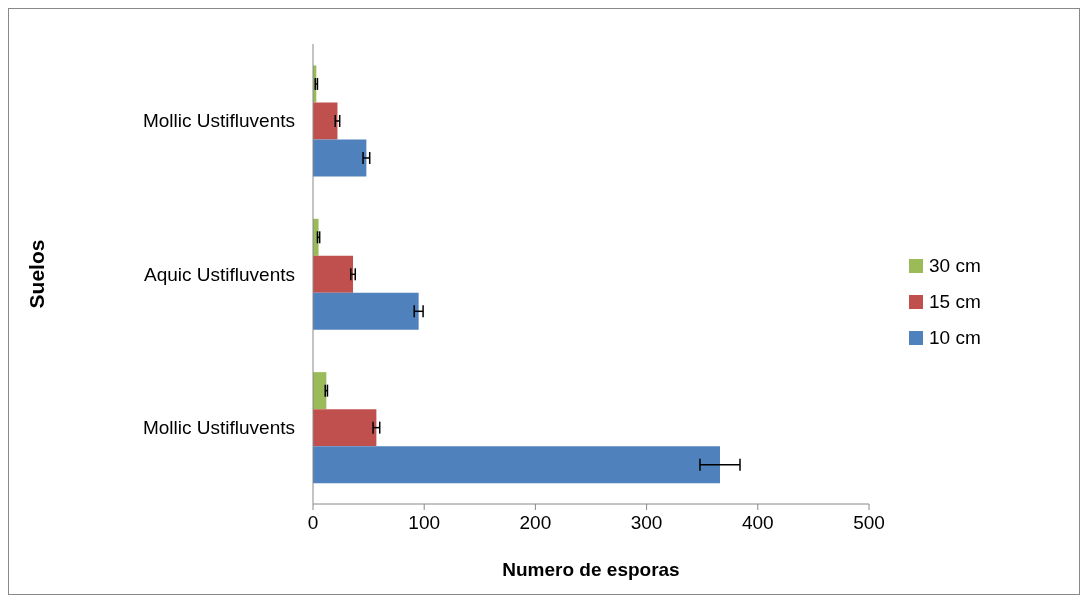  I want to click on x-tick-label: 100, so click(424, 523).